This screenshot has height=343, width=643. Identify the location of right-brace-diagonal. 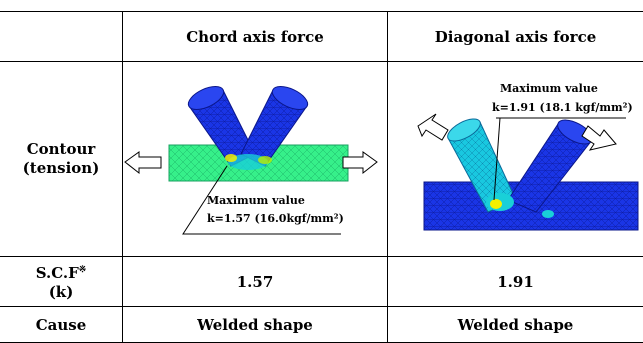
(550, 166).